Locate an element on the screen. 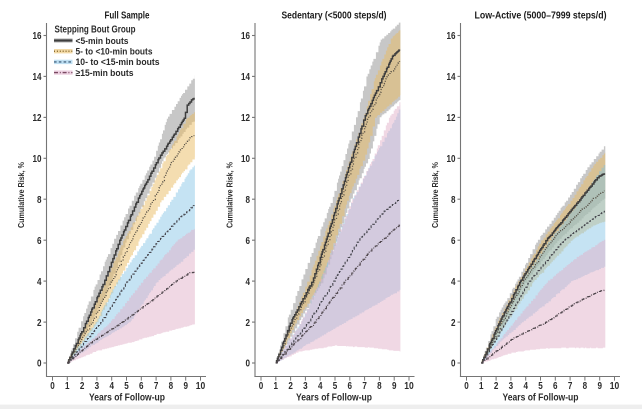  svg-text: 10- to <15-min bouts is located at coordinates (118, 62).